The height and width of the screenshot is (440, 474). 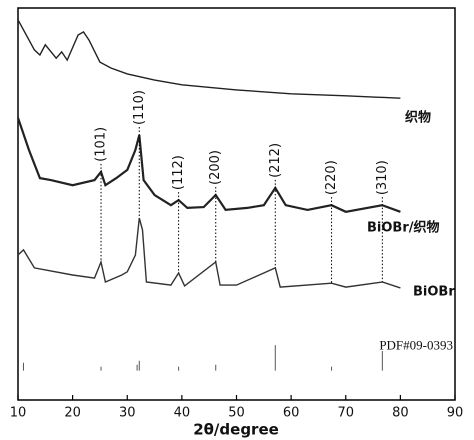 I want to click on series-label: 织物, so click(x=418, y=118).